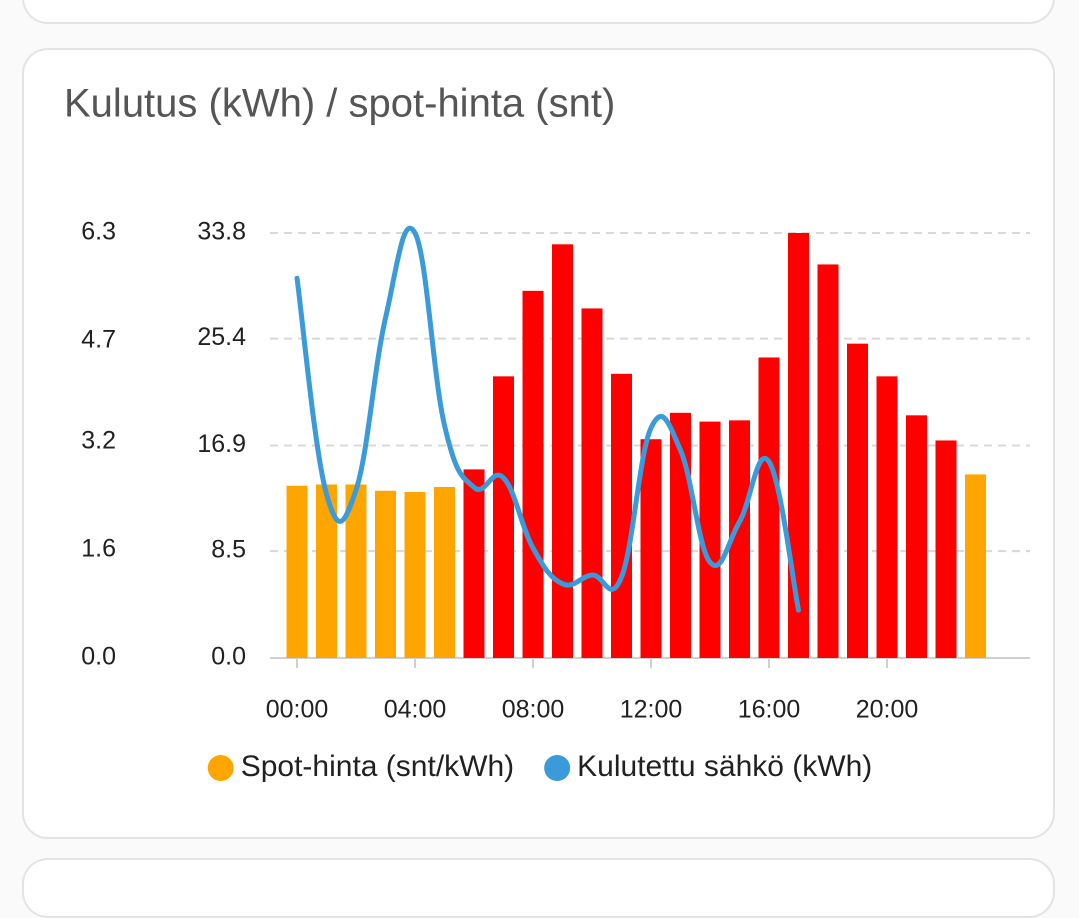 This screenshot has width=1079, height=918. I want to click on y-tick-label: 8.5, so click(228, 550).